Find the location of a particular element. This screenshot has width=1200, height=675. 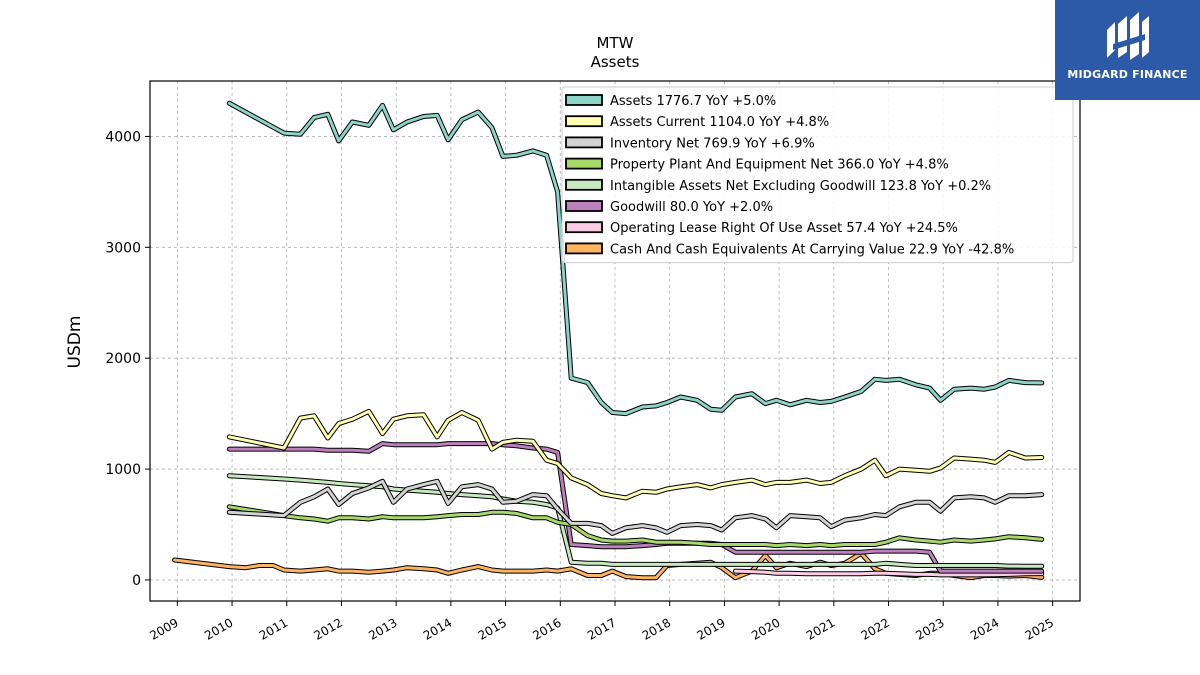

y-tick-label: 1000 is located at coordinates (123, 470).